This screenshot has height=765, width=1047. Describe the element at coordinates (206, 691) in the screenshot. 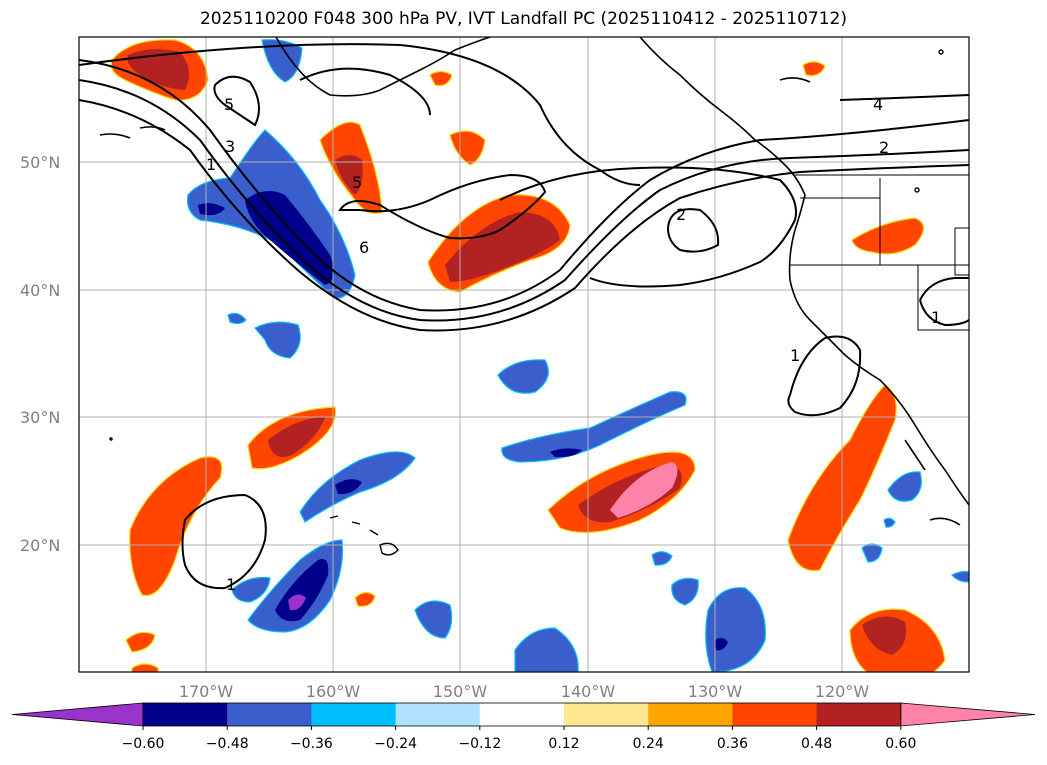

I see `lon-label: 170°W` at that location.